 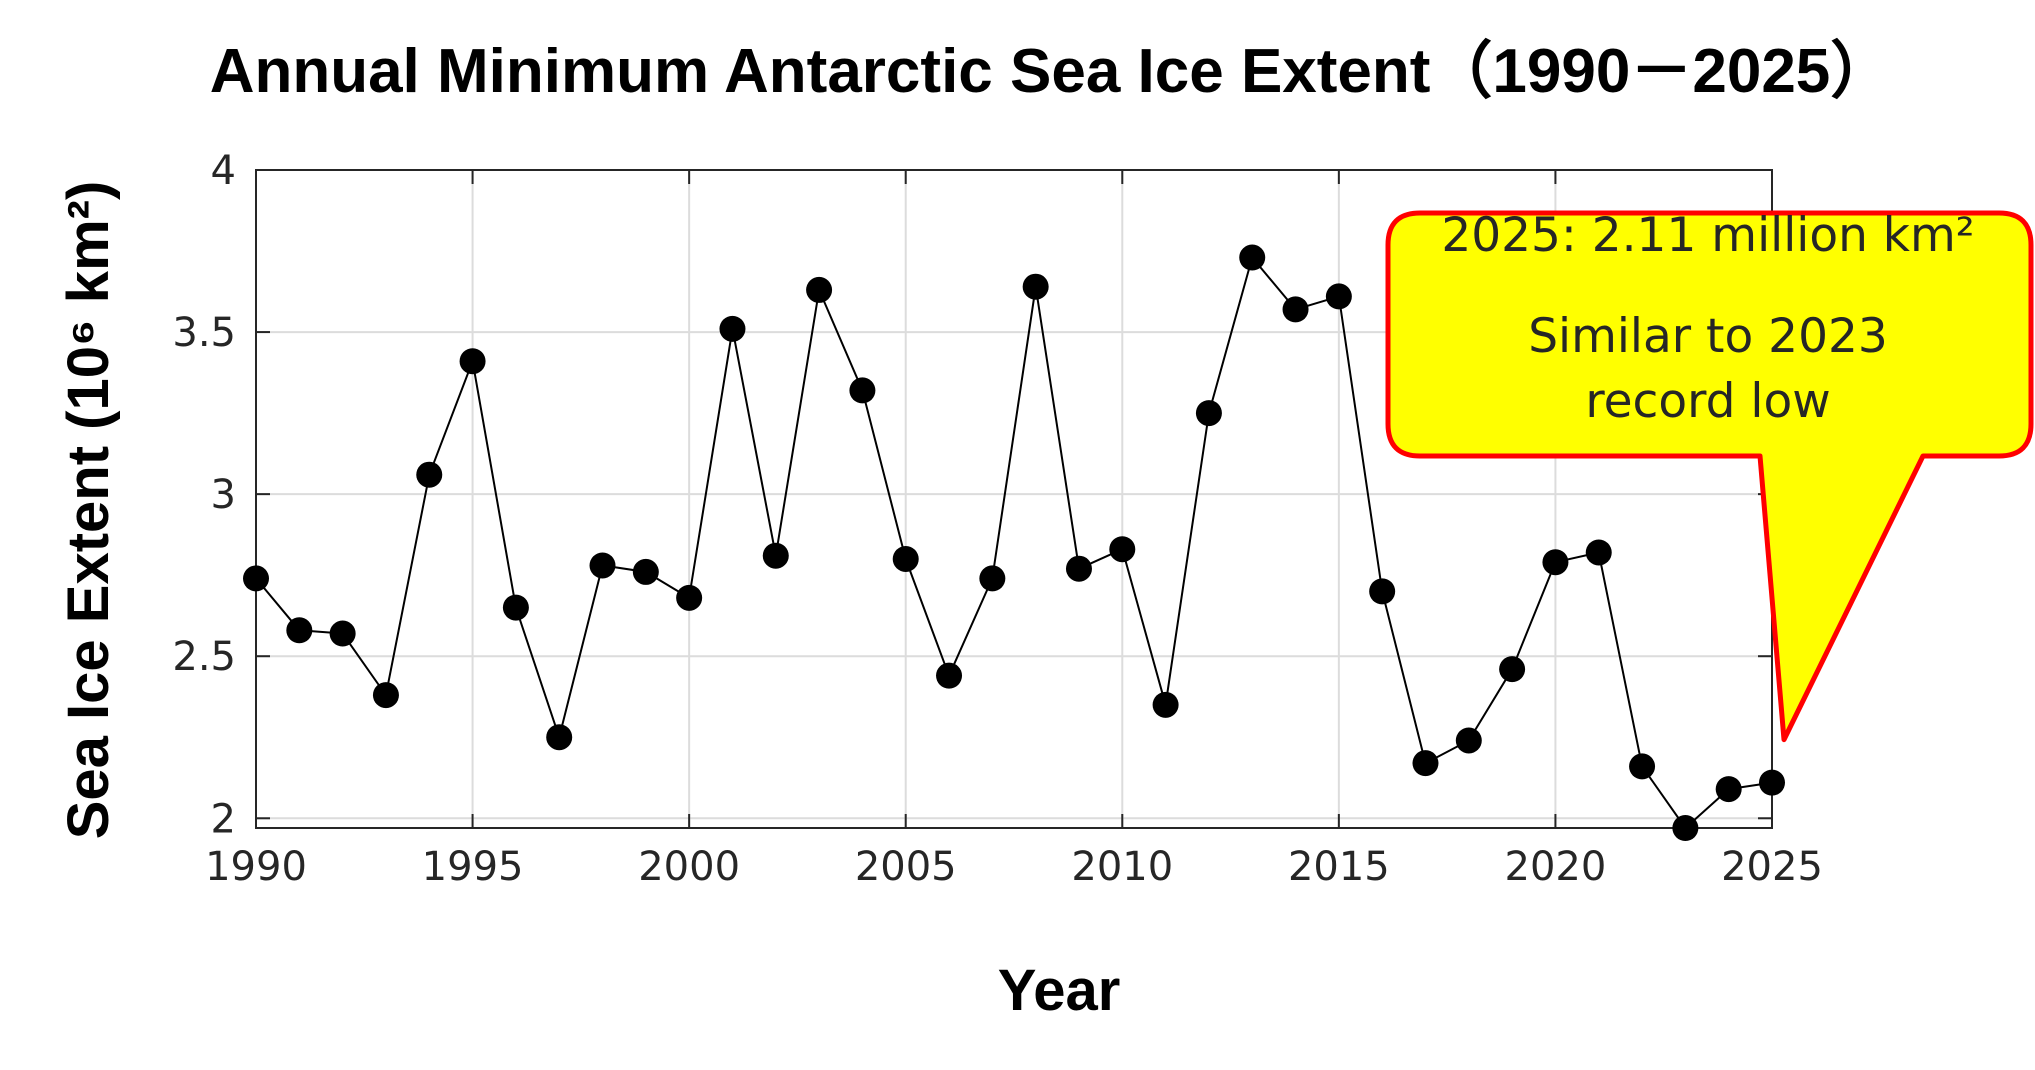 I want to click on callout-line-1: 2025: 2.11 million km², so click(x=1707, y=235).